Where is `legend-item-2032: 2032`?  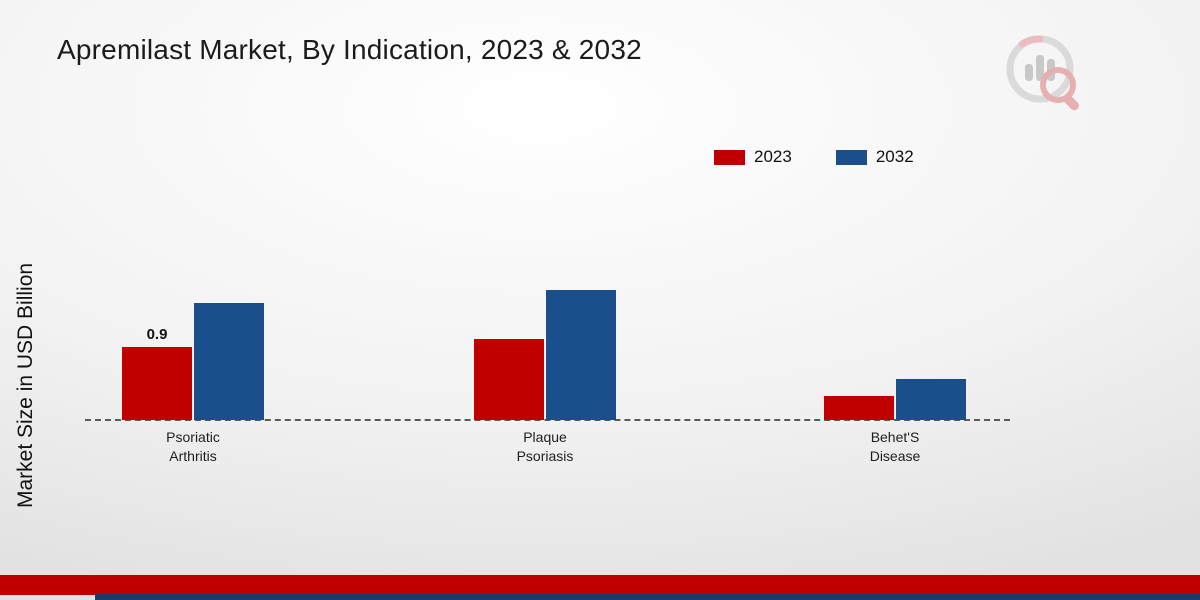
legend-item-2032: 2032 is located at coordinates (874, 157).